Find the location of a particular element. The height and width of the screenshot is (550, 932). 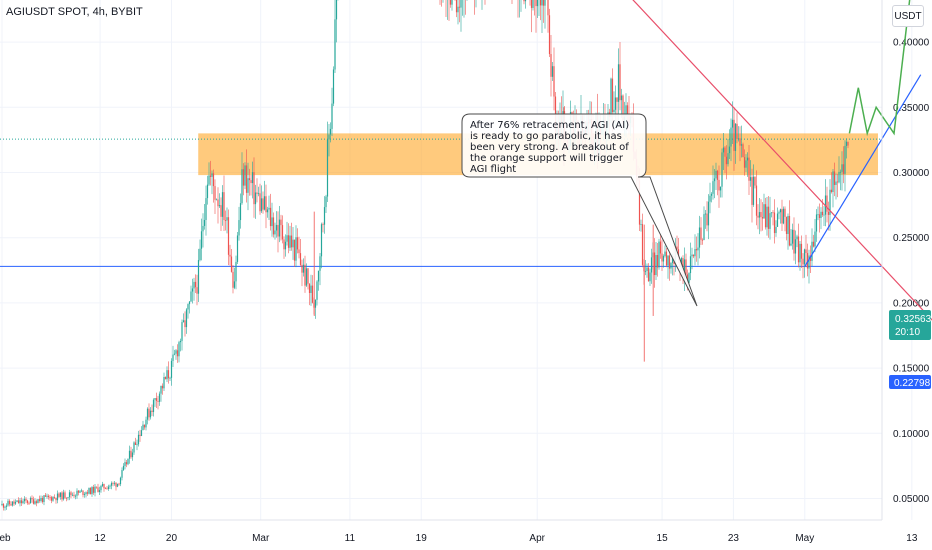

projection-path is located at coordinates (884, 68).